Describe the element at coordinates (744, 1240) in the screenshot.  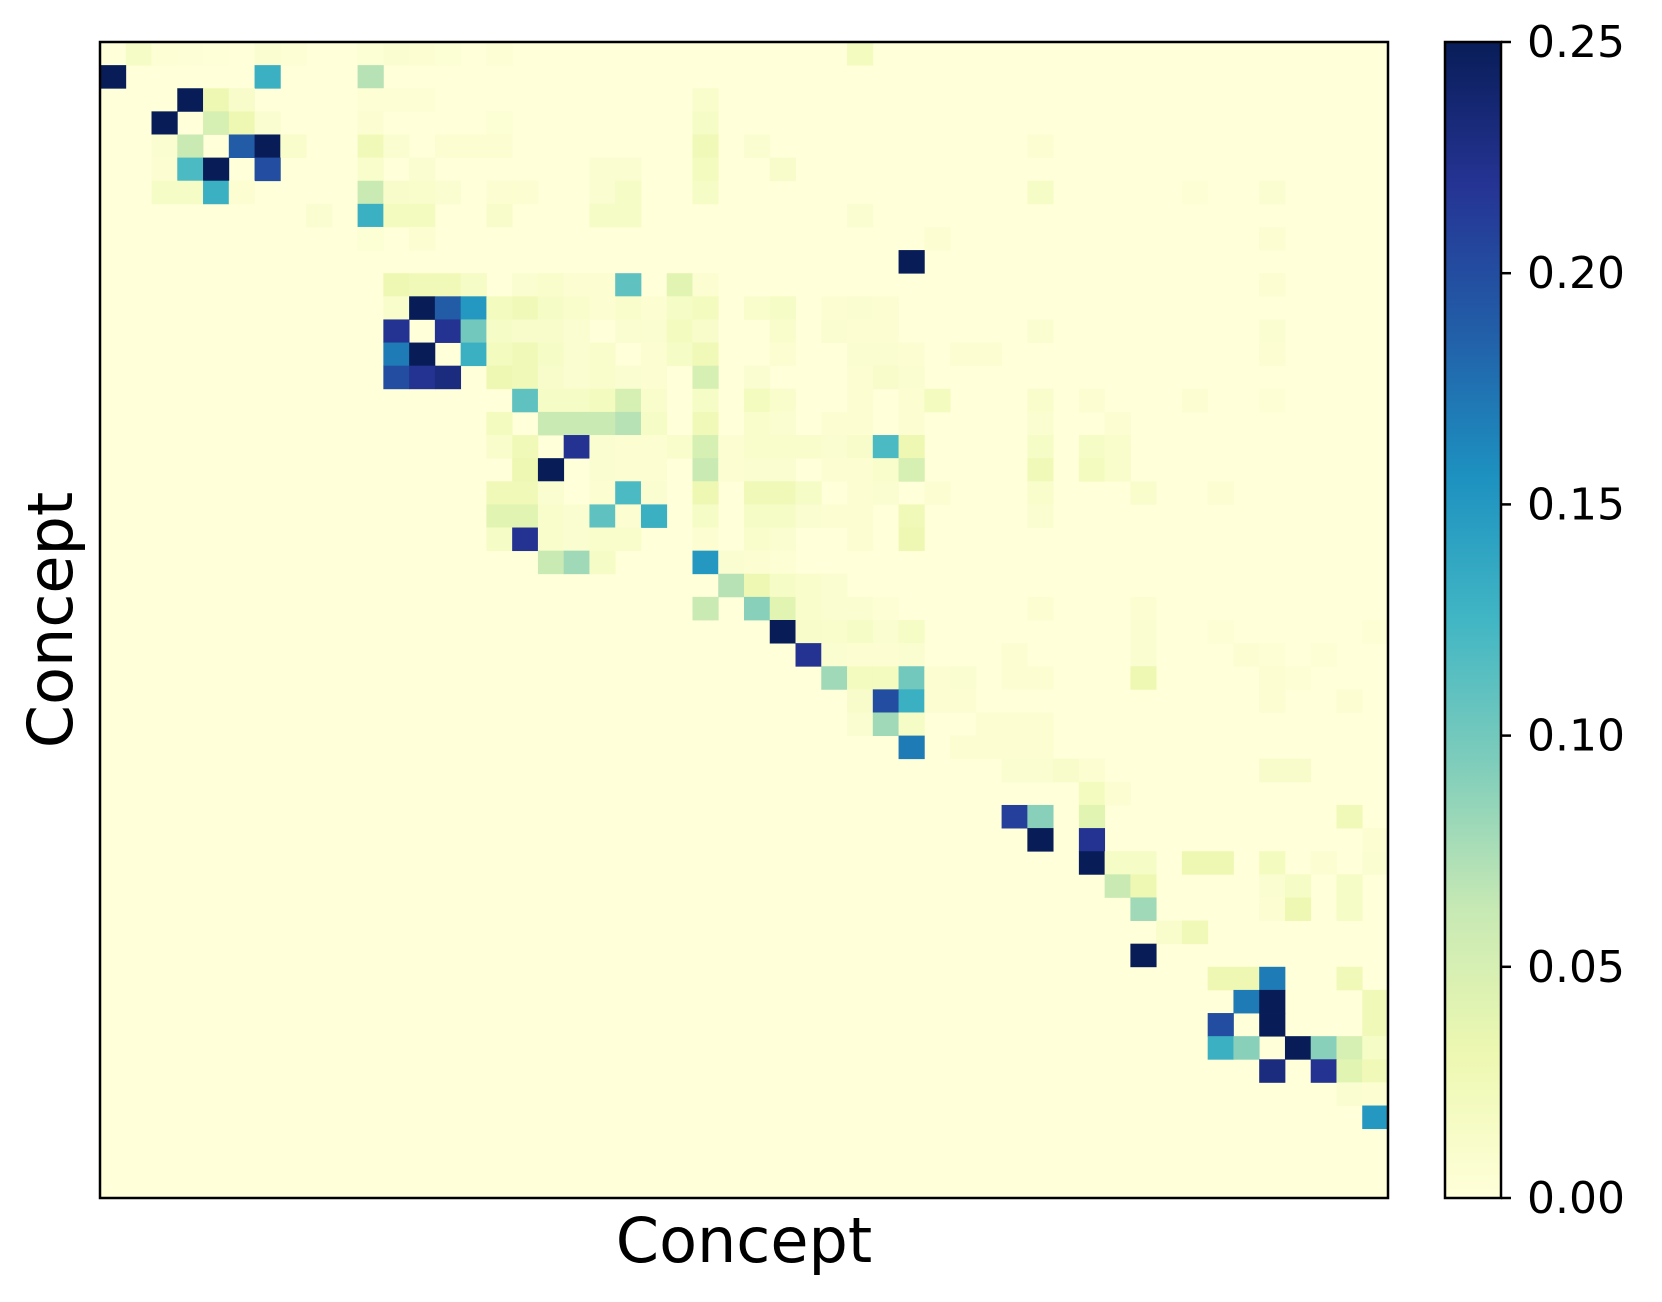
I see `x-axis-label: Concept` at that location.